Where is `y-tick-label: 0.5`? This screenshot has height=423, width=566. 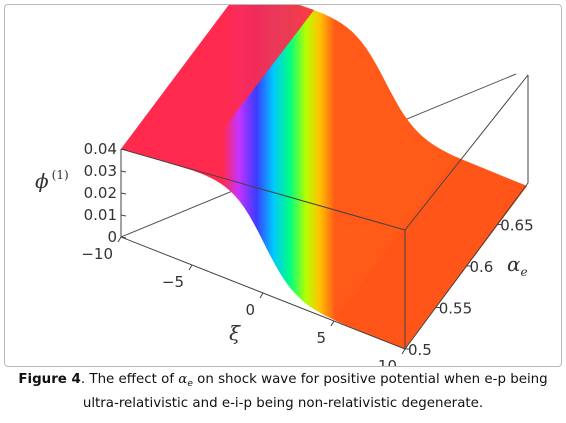
y-tick-label: 0.5 is located at coordinates (420, 350).